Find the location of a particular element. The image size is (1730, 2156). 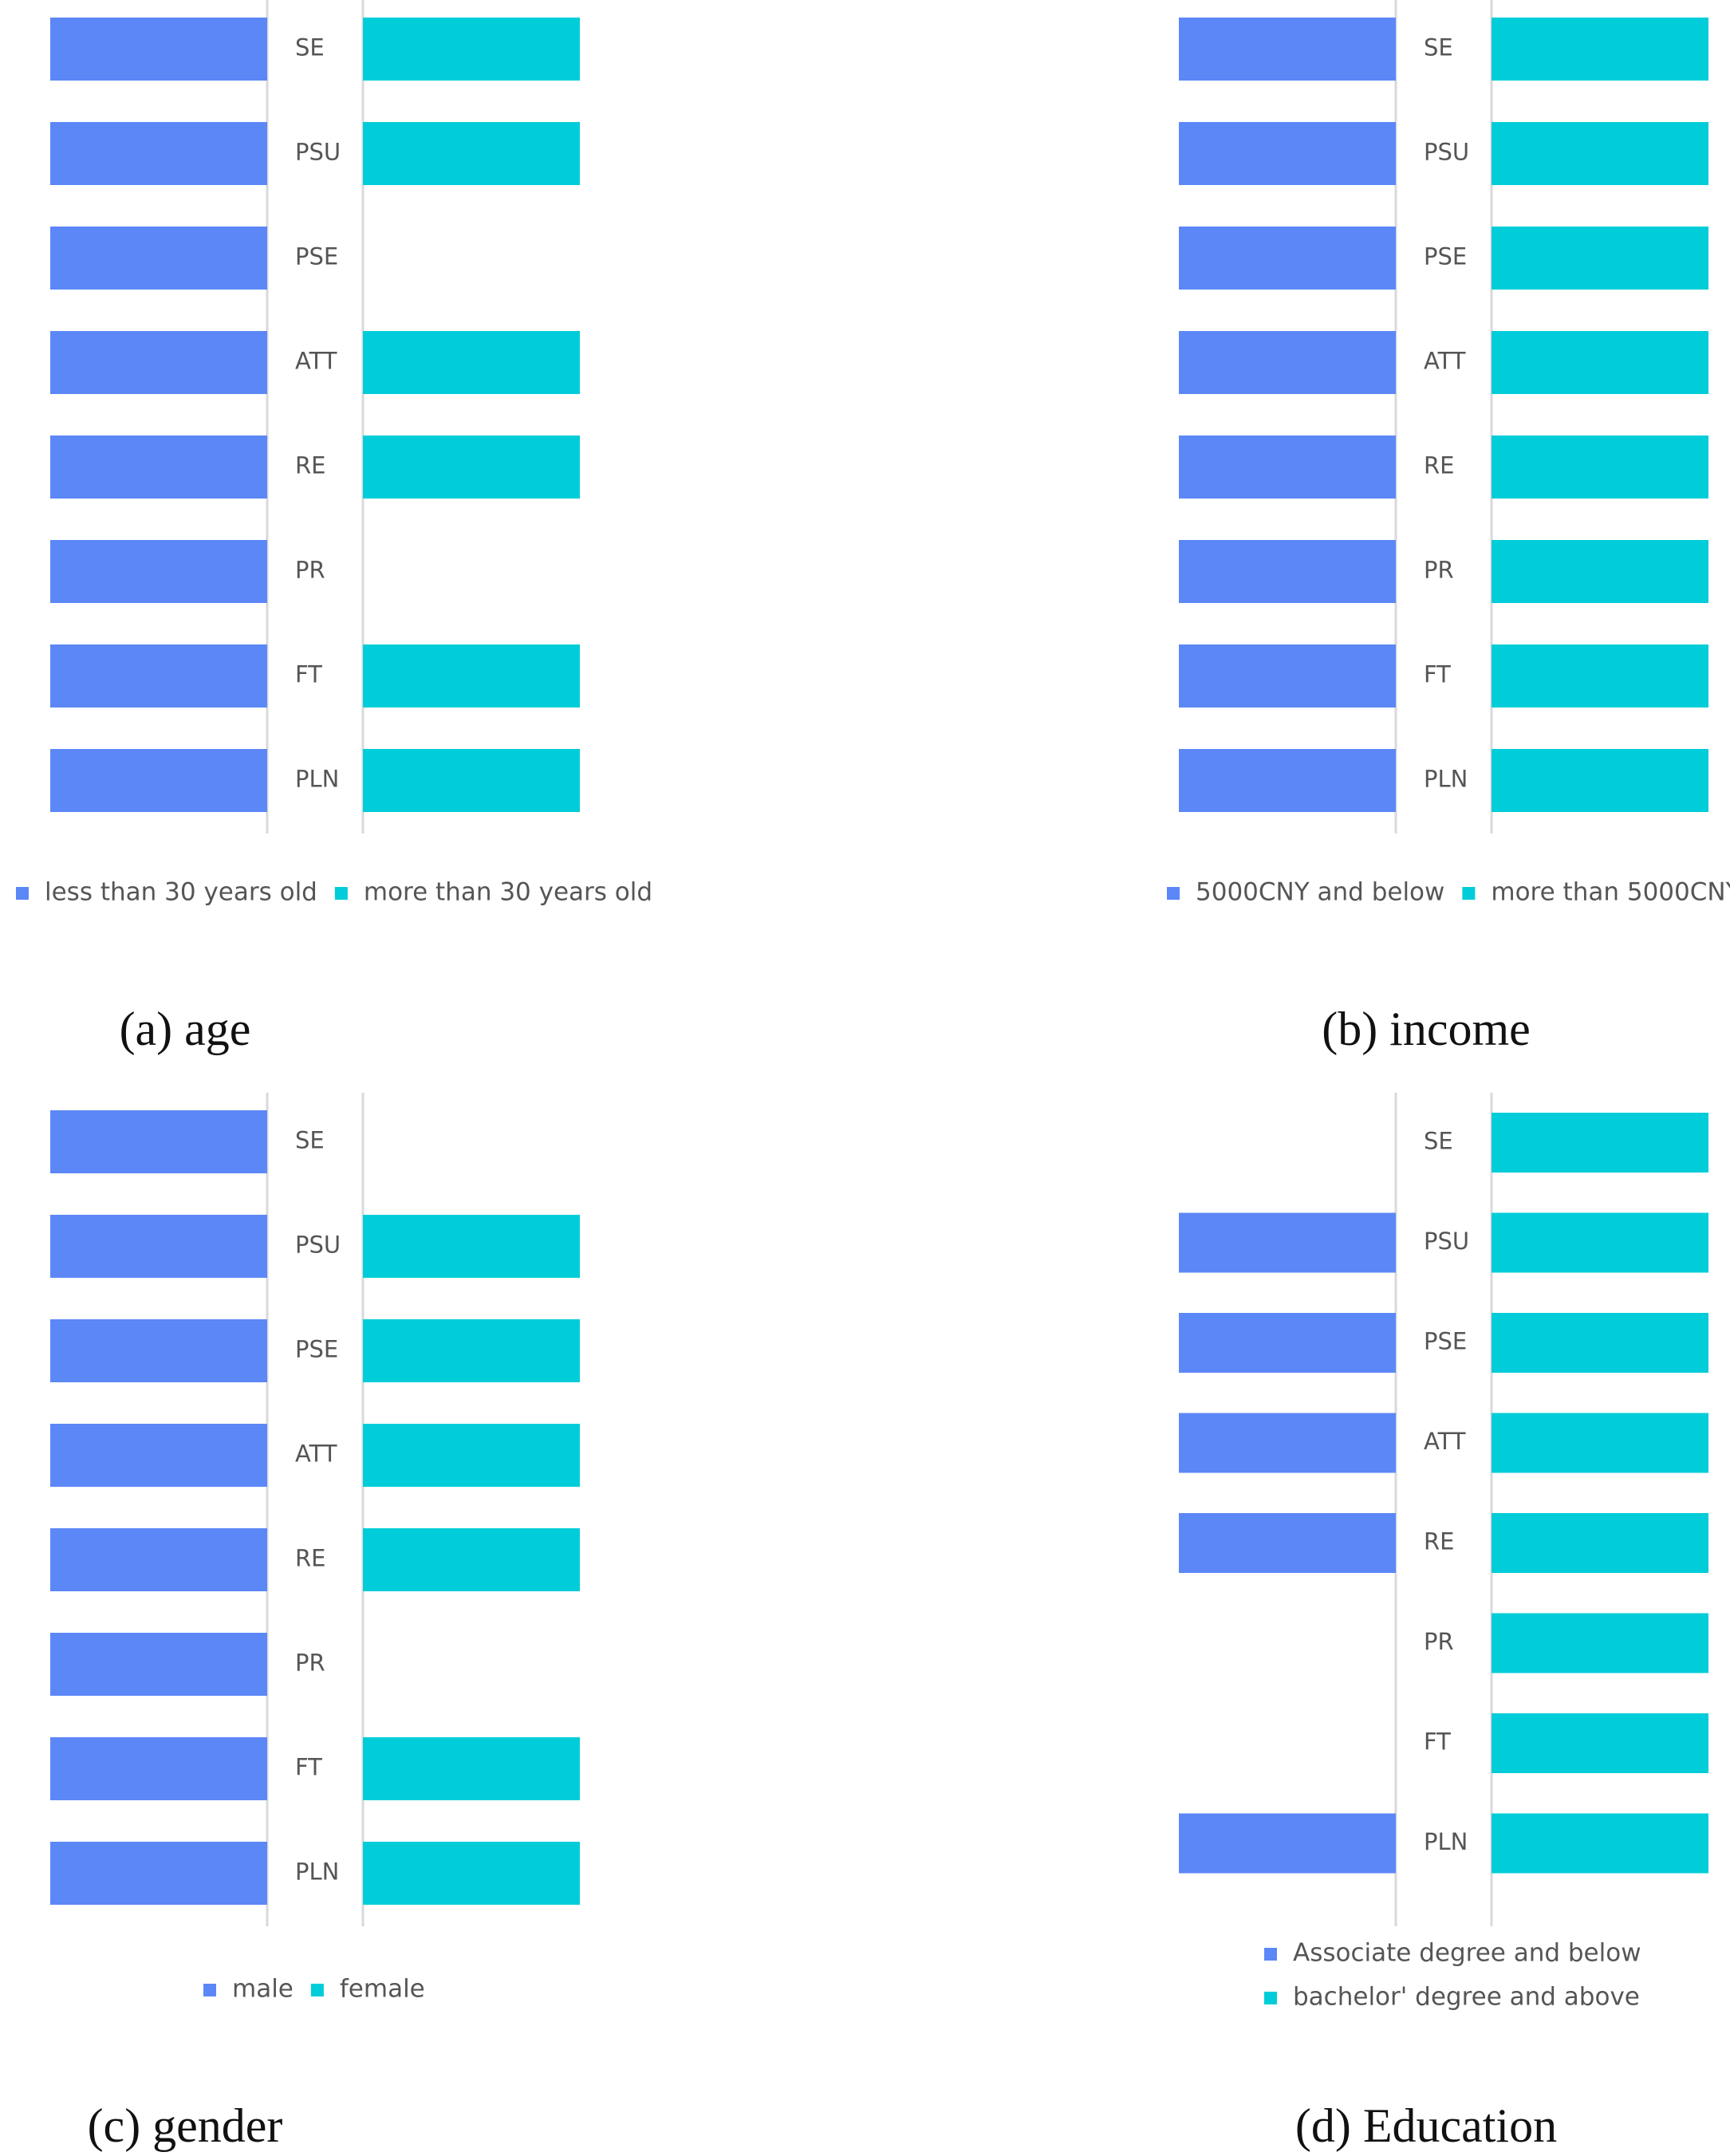

bar-associate-degree-and-below-re is located at coordinates (1288, 1543).